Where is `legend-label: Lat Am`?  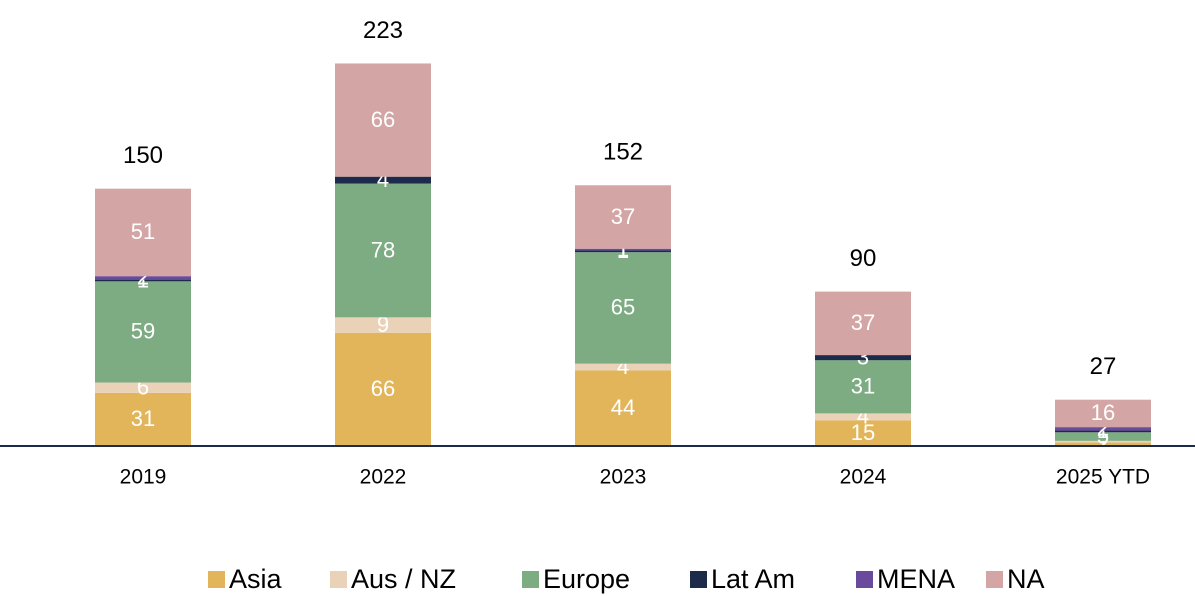
legend-label: Lat Am is located at coordinates (753, 579).